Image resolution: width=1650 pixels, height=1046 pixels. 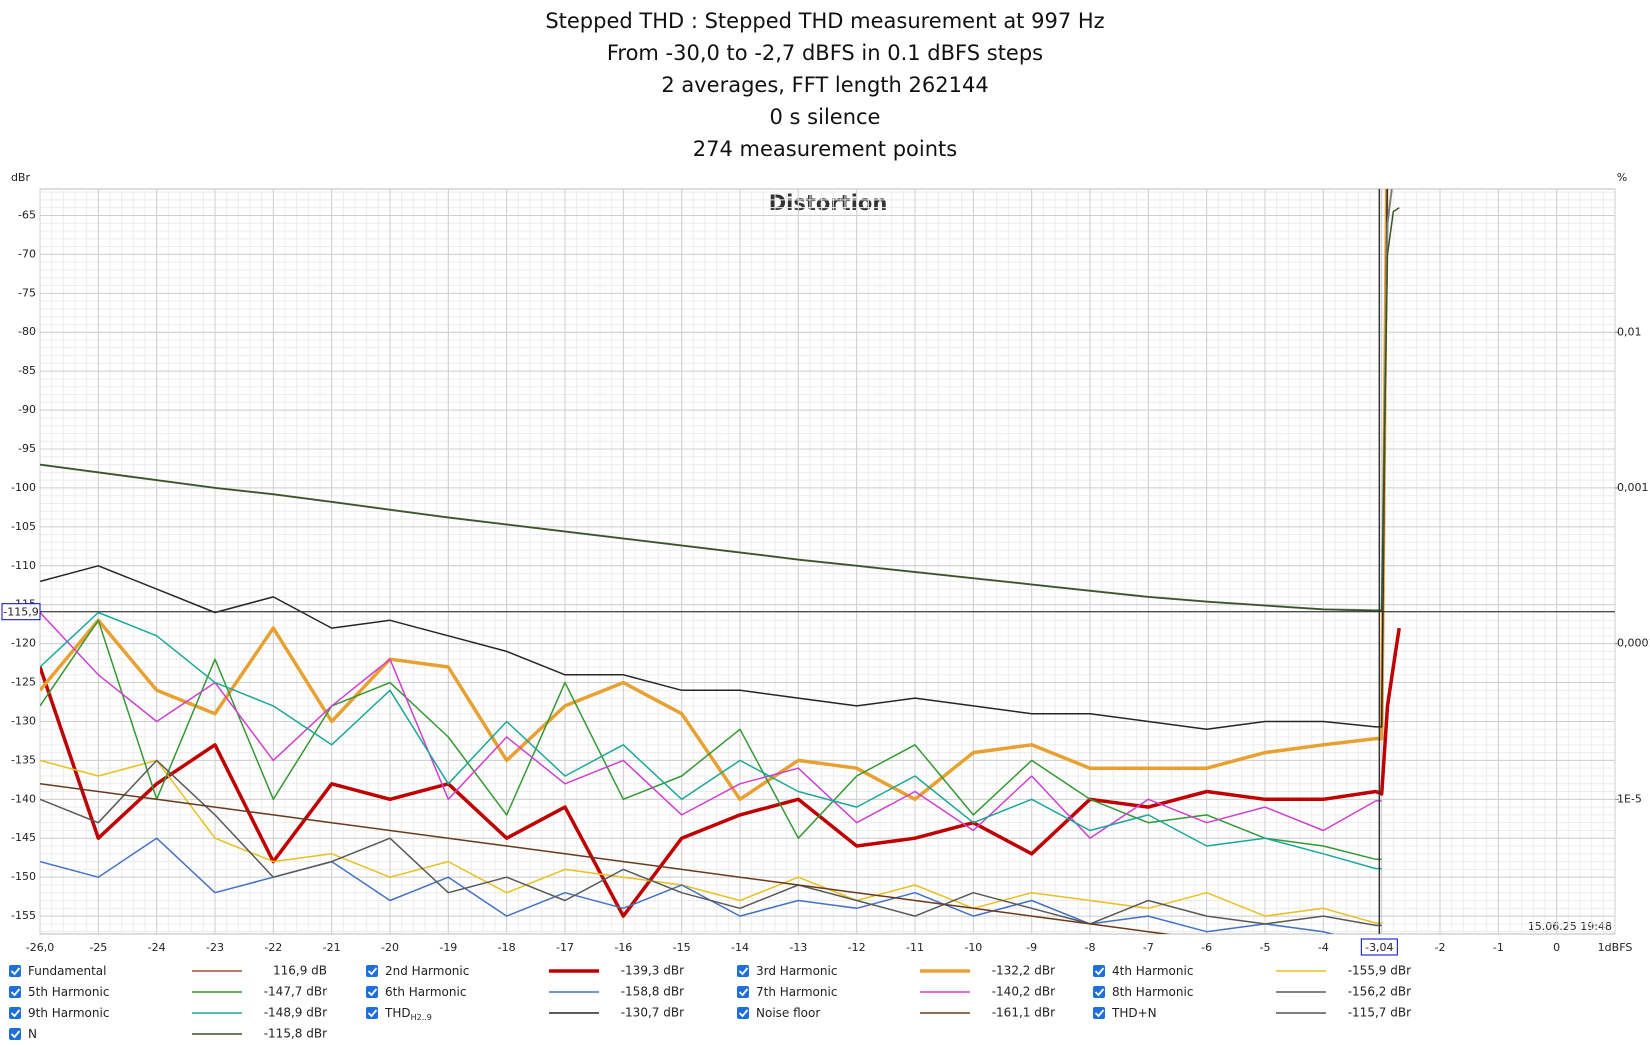 What do you see at coordinates (525, 992) in the screenshot?
I see `legend-item: 6th Harmonic -158,8 dBr` at bounding box center [525, 992].